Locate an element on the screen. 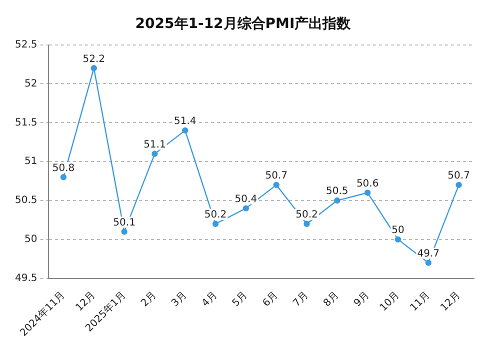 The height and width of the screenshot is (350, 500). data-label: 49.7 is located at coordinates (428, 254).